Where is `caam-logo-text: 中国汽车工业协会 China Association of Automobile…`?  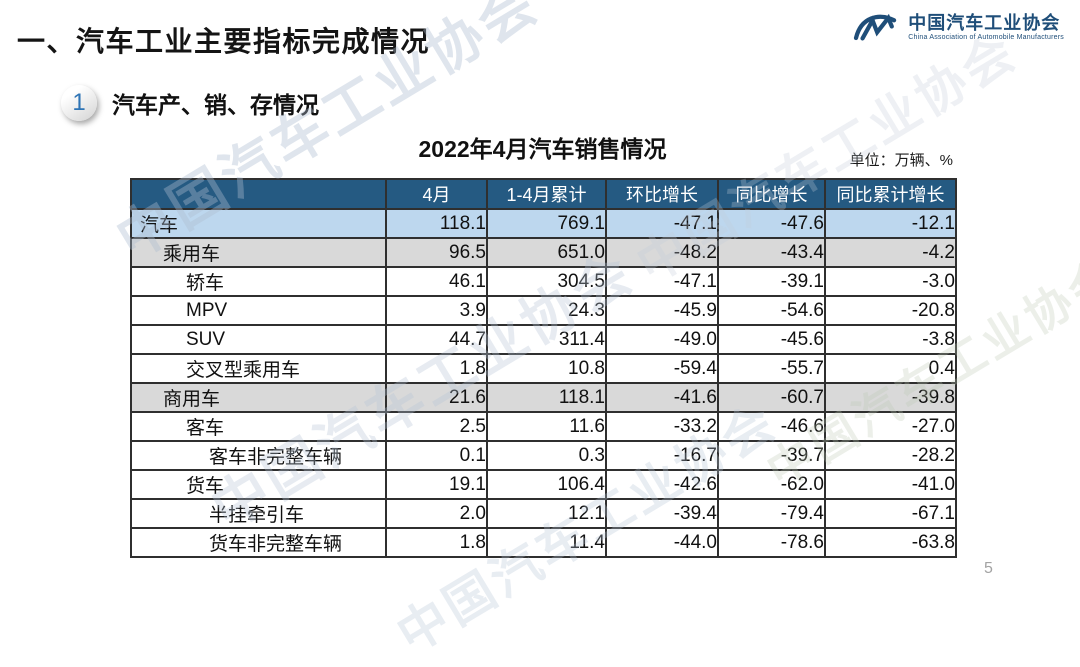
caam-logo-text: 中国汽车工业协会 China Association of Automobile… is located at coordinates (986, 27).